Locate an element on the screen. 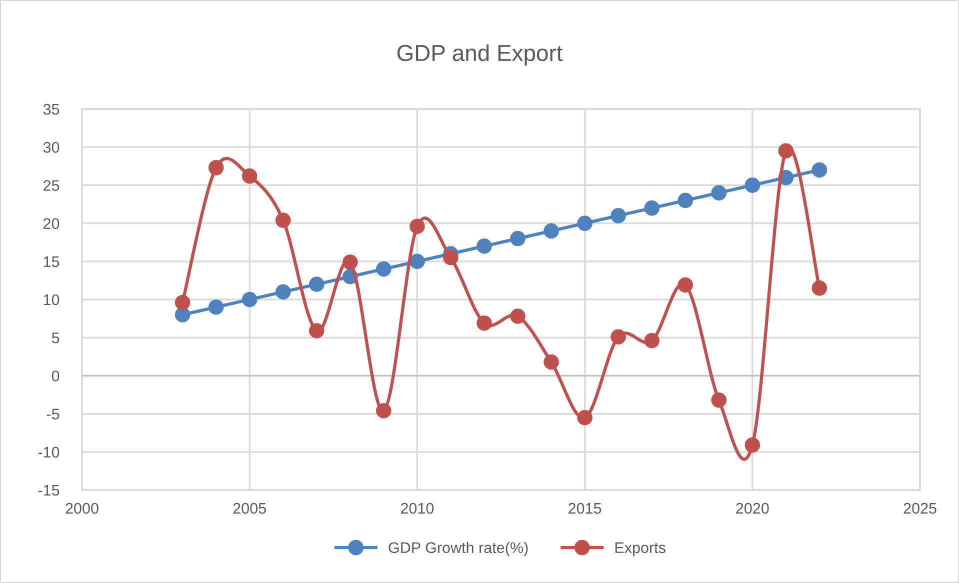 The height and width of the screenshot is (583, 959). y-tick-label: -5 is located at coordinates (53, 414).